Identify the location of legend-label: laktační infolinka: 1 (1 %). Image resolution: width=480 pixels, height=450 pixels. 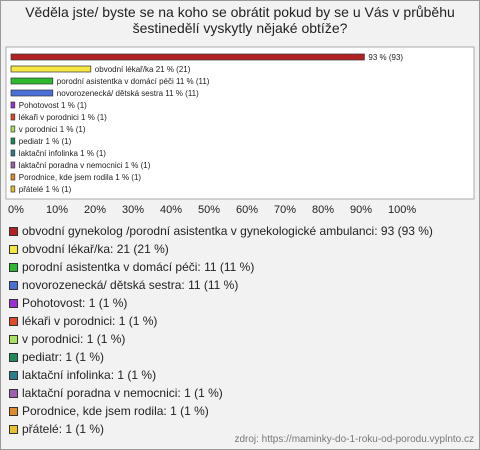
(89, 375).